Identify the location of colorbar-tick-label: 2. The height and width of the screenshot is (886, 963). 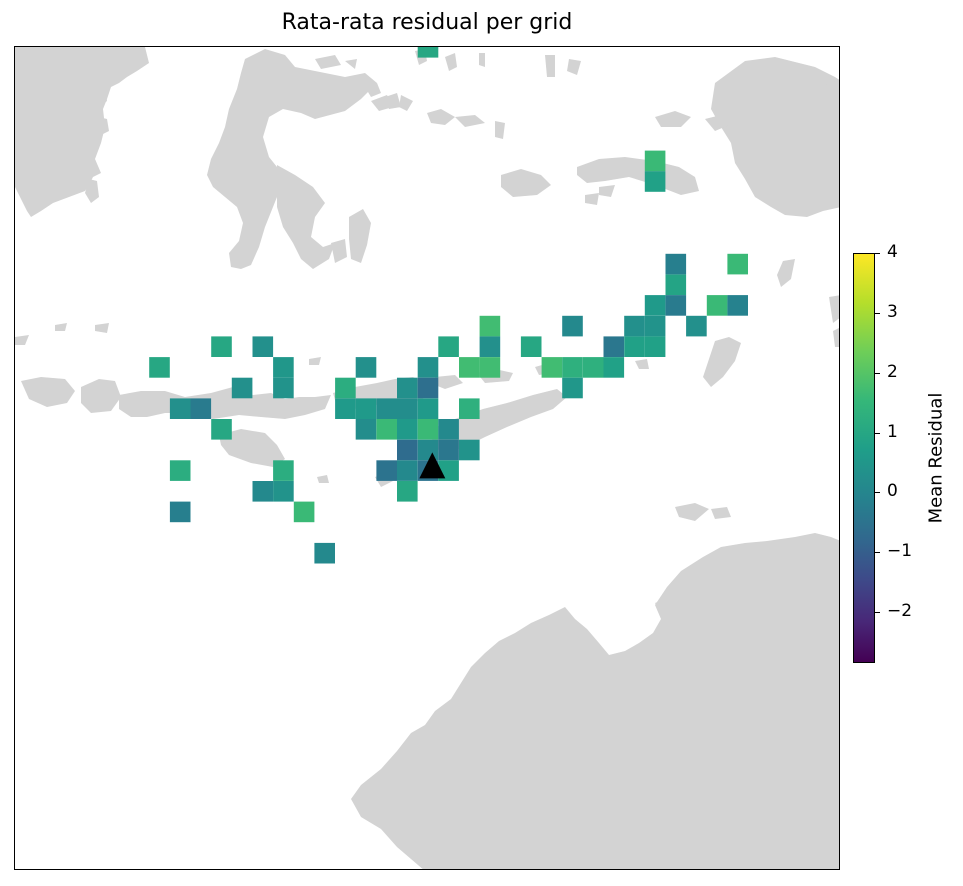
(892, 371).